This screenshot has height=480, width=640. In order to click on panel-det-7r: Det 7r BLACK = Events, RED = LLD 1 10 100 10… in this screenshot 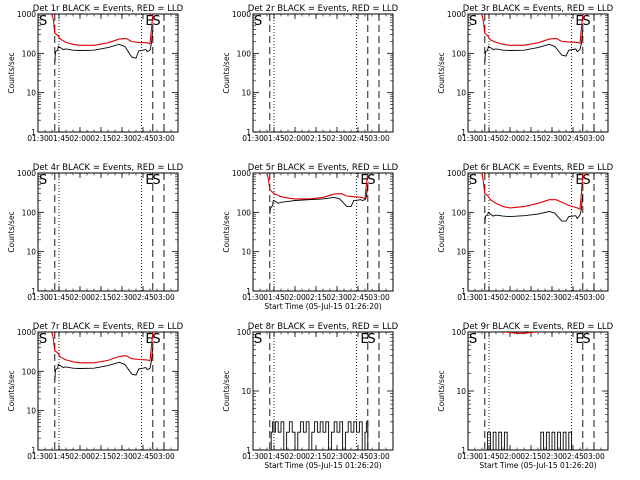, I will do `click(95, 391)`.